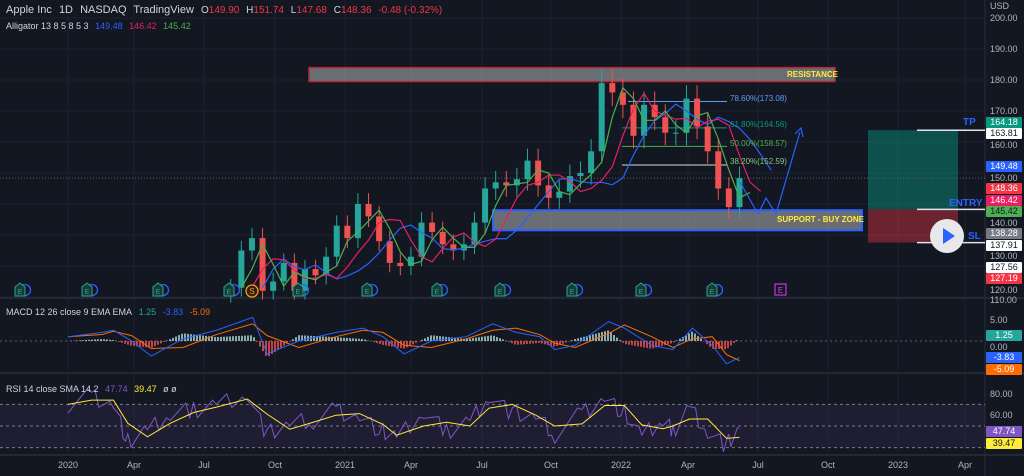  Describe the element at coordinates (52, 389) in the screenshot. I see `rsi-label: RSI 14 close SMA 14 2` at that location.